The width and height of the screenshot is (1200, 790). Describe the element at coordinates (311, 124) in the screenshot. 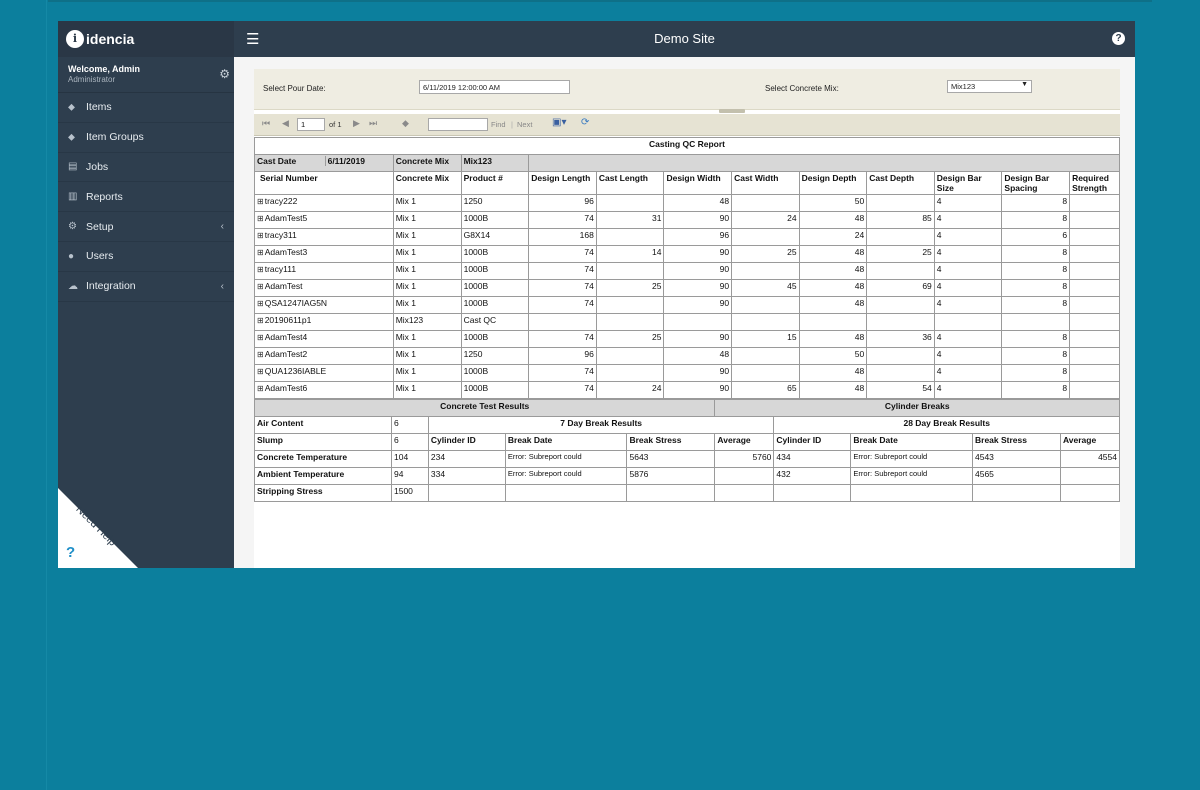

I see `page-number-input: 1` at that location.